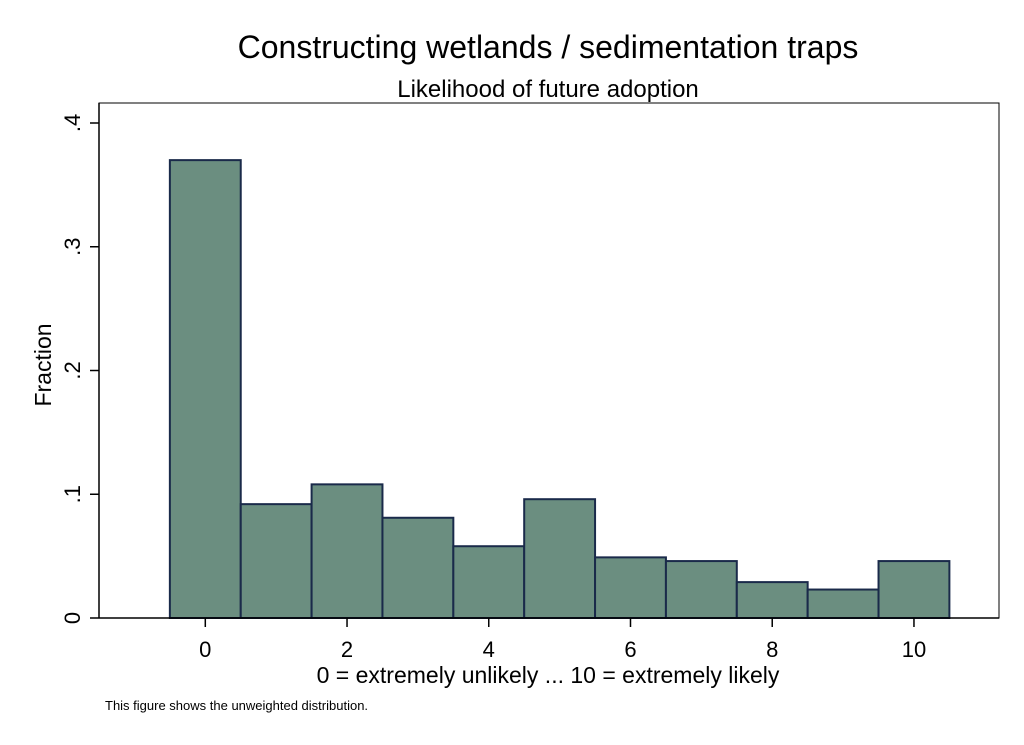  What do you see at coordinates (72, 123) in the screenshot?
I see `y-tick-label: .4` at bounding box center [72, 123].